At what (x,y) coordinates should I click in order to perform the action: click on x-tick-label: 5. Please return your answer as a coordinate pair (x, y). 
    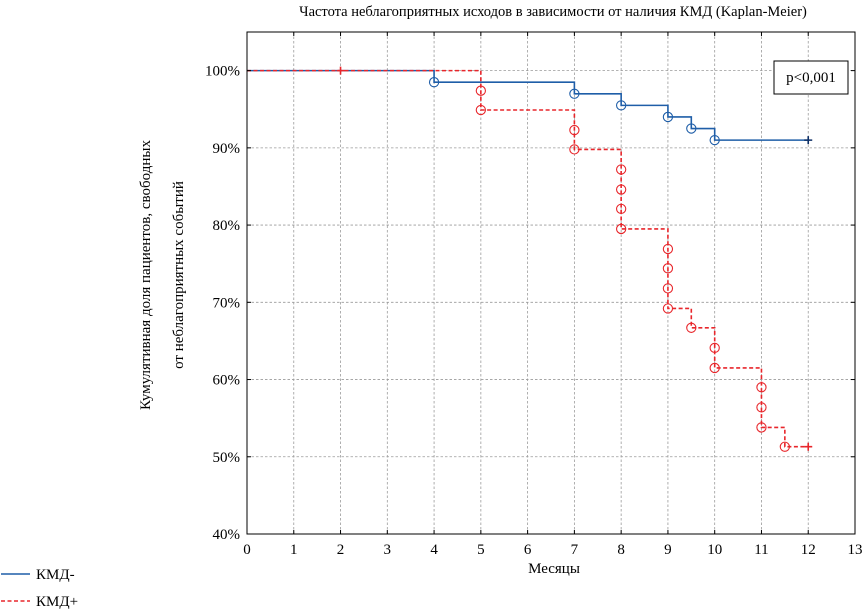
    Looking at the image, I should click on (481, 550).